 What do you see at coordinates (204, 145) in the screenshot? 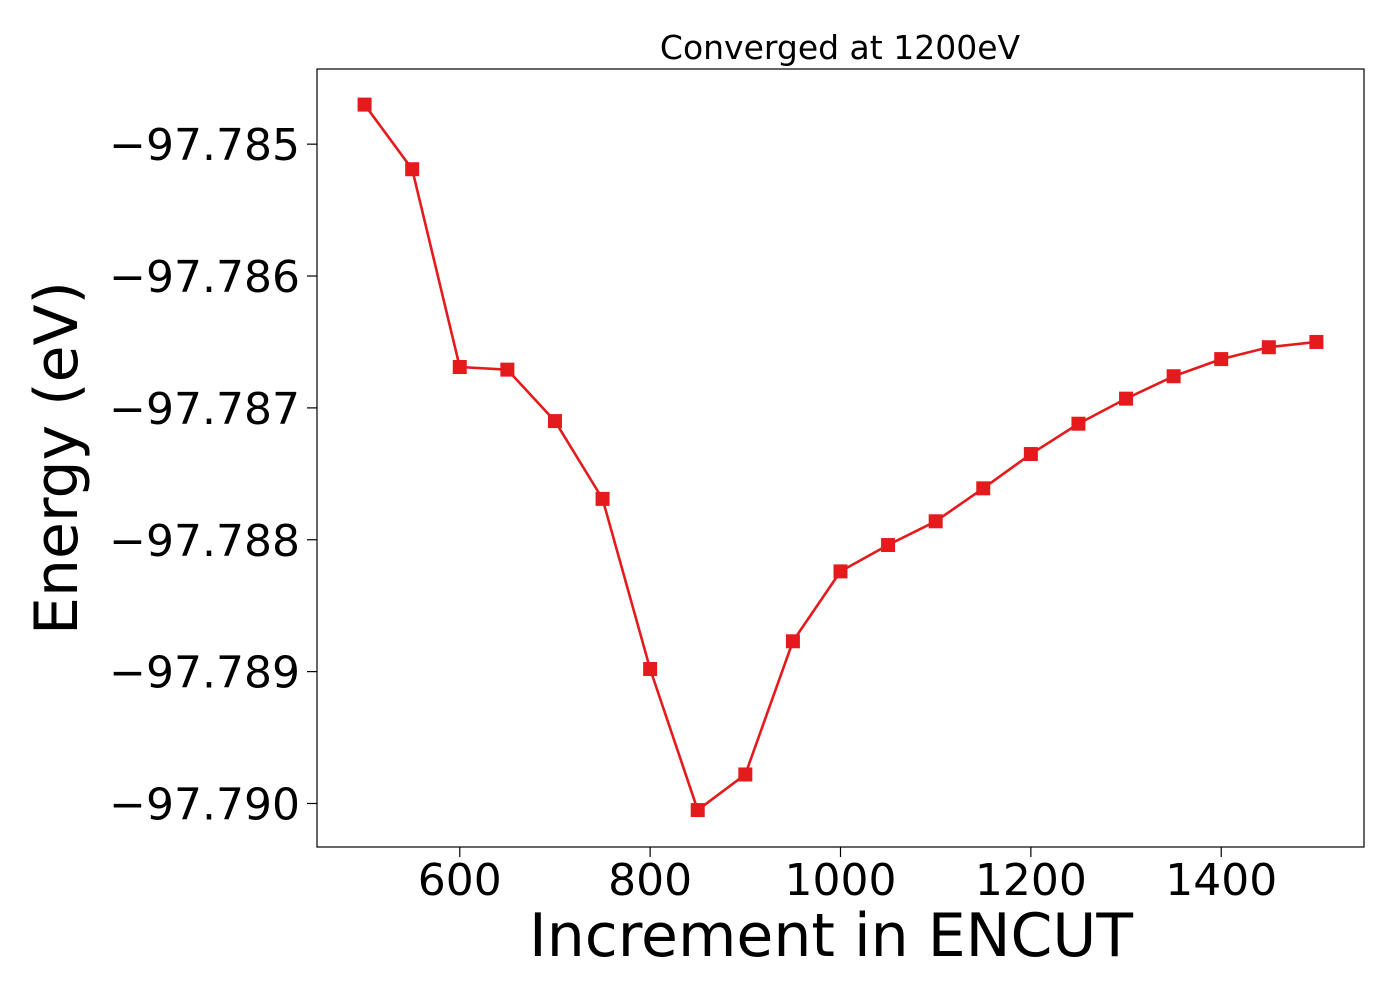
I see `y-tick-label: −97.785` at bounding box center [204, 145].